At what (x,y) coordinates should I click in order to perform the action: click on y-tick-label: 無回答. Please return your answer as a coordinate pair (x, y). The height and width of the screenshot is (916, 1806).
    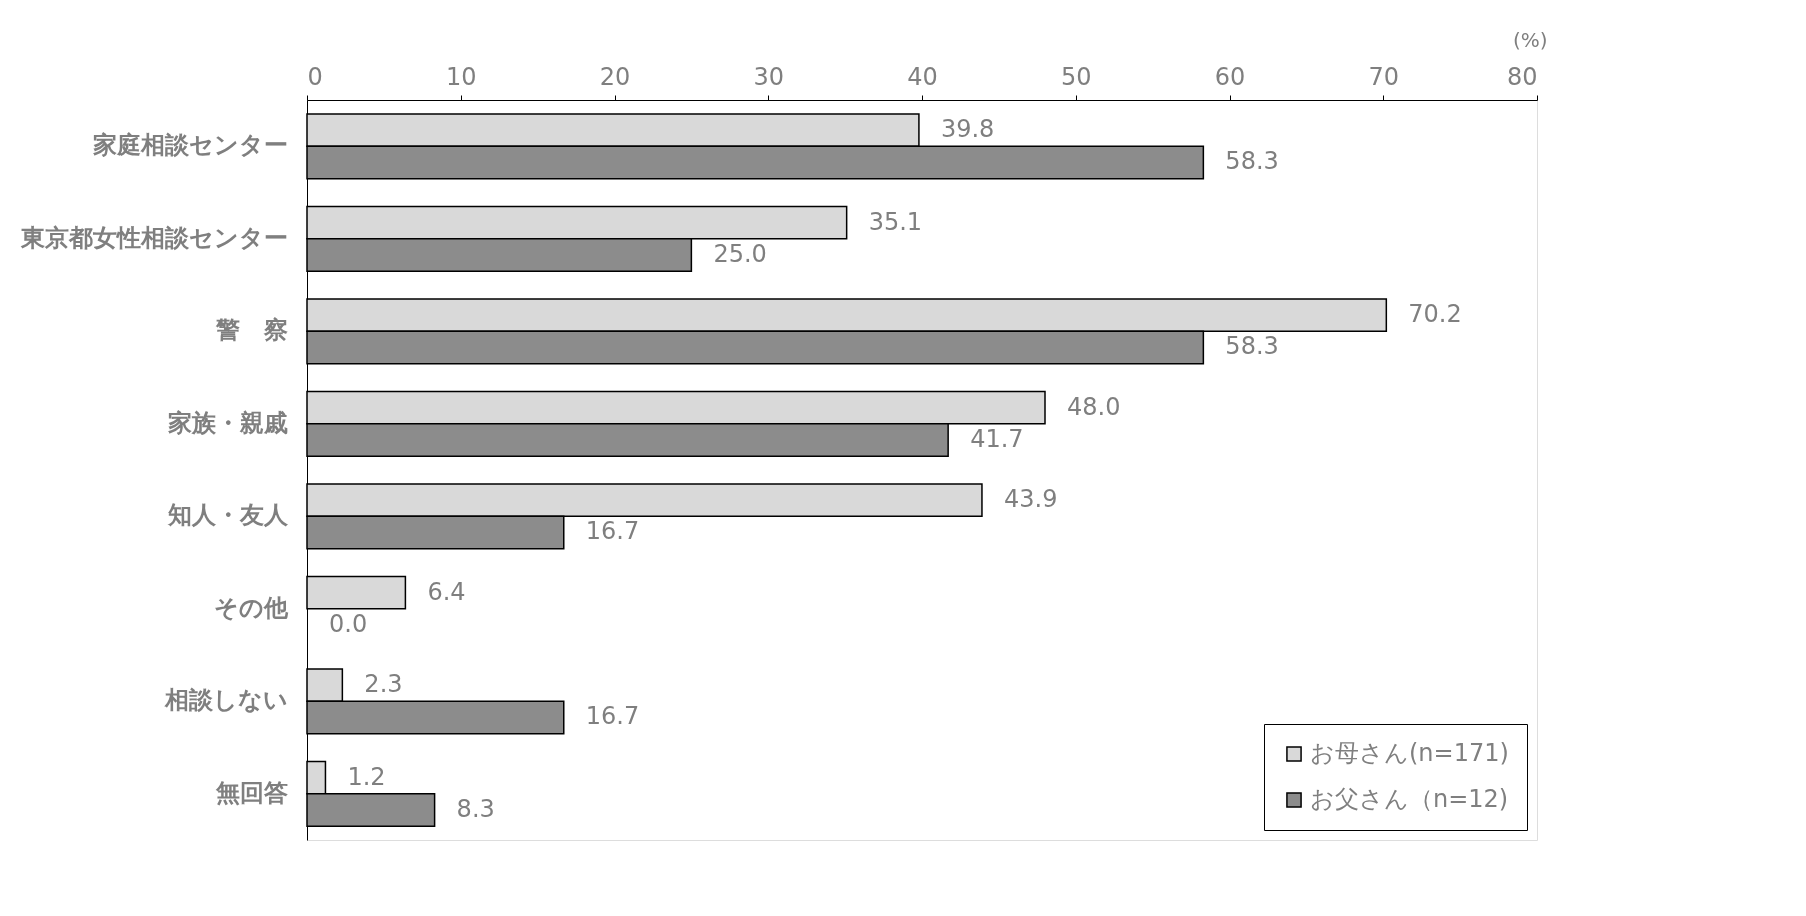
    Looking at the image, I should click on (251, 792).